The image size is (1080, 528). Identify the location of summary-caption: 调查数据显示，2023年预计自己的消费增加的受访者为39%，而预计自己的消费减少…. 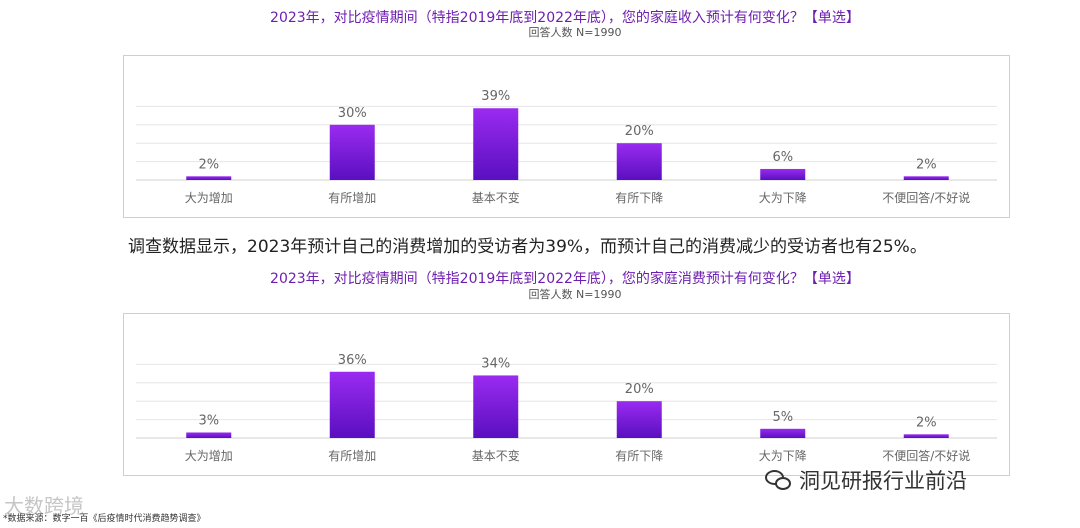
(527, 247).